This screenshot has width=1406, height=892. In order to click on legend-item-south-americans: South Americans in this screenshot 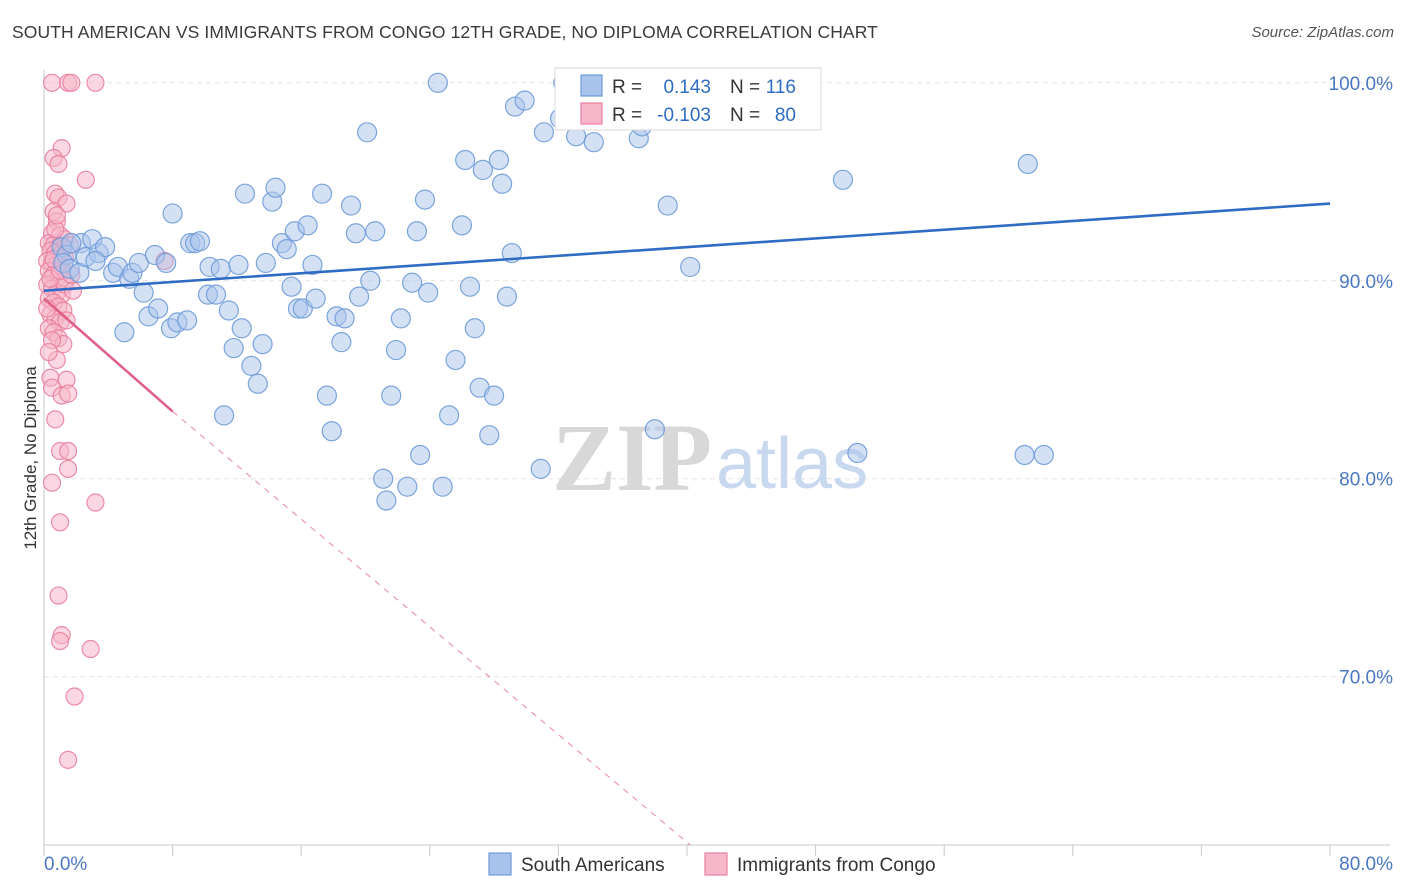, I will do `click(593, 865)`.